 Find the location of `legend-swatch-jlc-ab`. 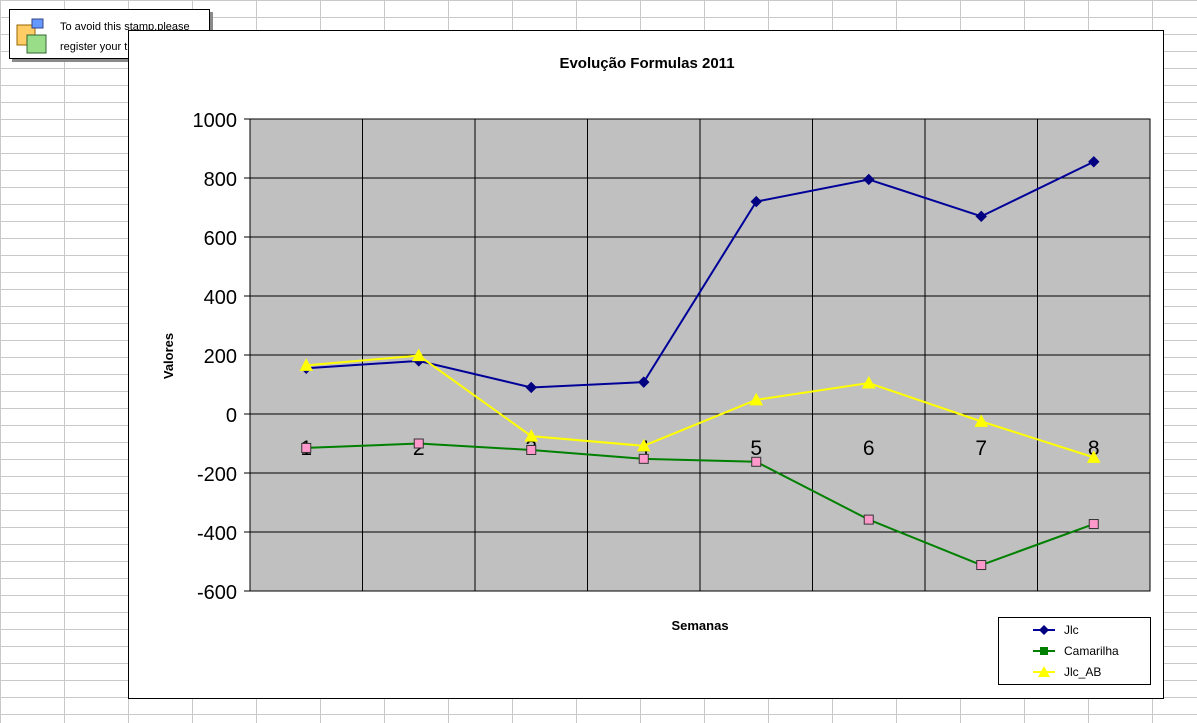

legend-swatch-jlc-ab is located at coordinates (1044, 671).